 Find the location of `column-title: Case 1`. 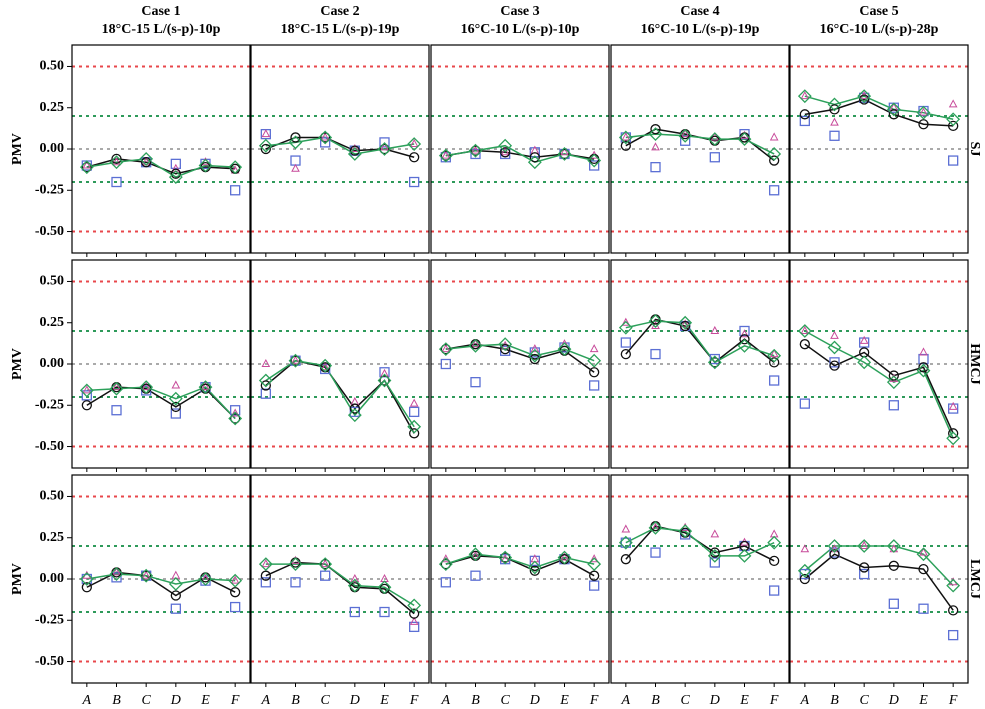

column-title: Case 1 is located at coordinates (160, 11).